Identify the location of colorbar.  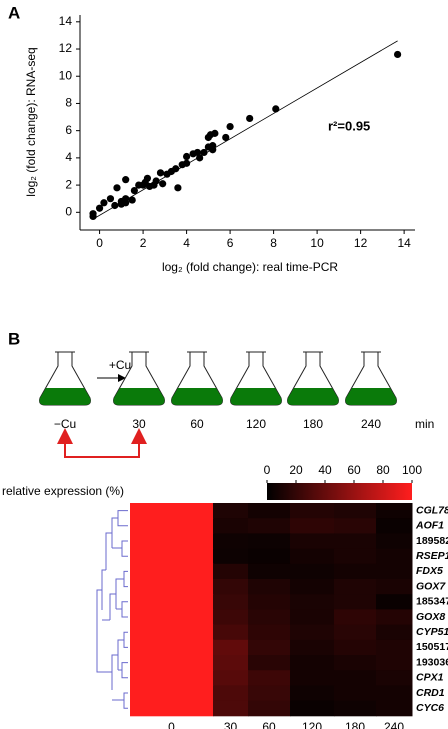
(339, 491).